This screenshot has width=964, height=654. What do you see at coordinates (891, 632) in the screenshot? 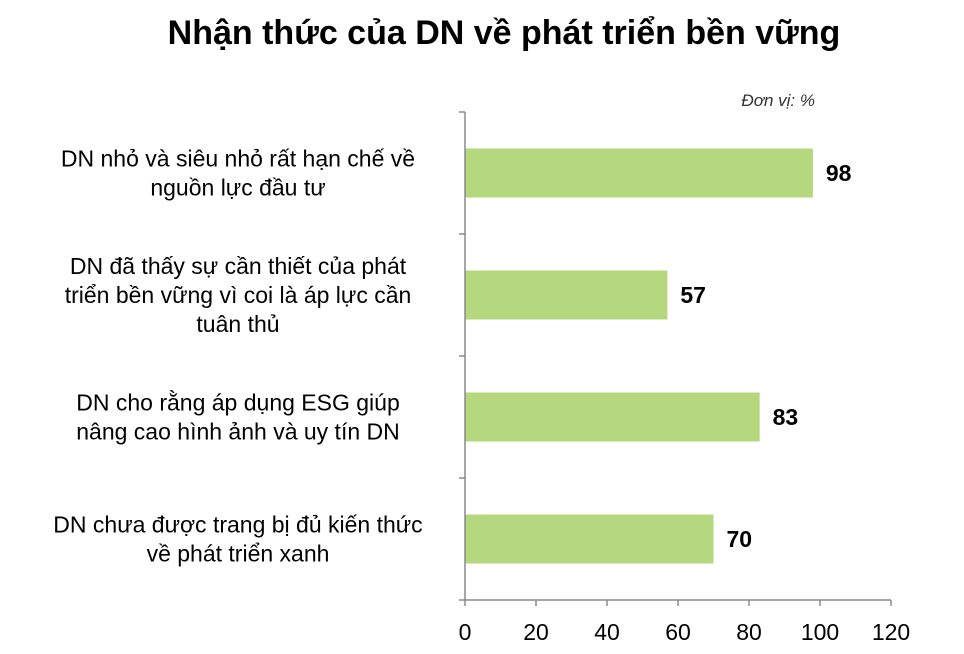
I see `x-tick-label-120: 120` at bounding box center [891, 632].